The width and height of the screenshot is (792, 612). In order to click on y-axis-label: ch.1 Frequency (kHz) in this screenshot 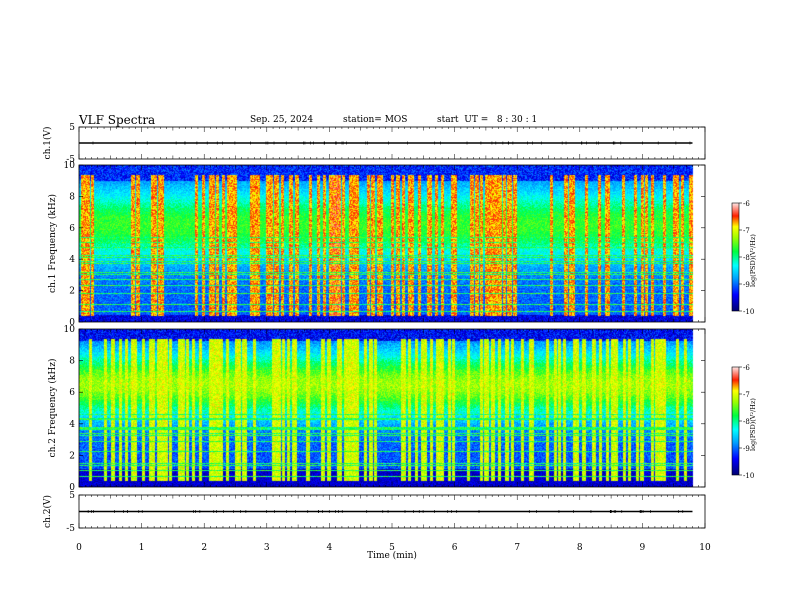, I will do `click(52, 243)`.